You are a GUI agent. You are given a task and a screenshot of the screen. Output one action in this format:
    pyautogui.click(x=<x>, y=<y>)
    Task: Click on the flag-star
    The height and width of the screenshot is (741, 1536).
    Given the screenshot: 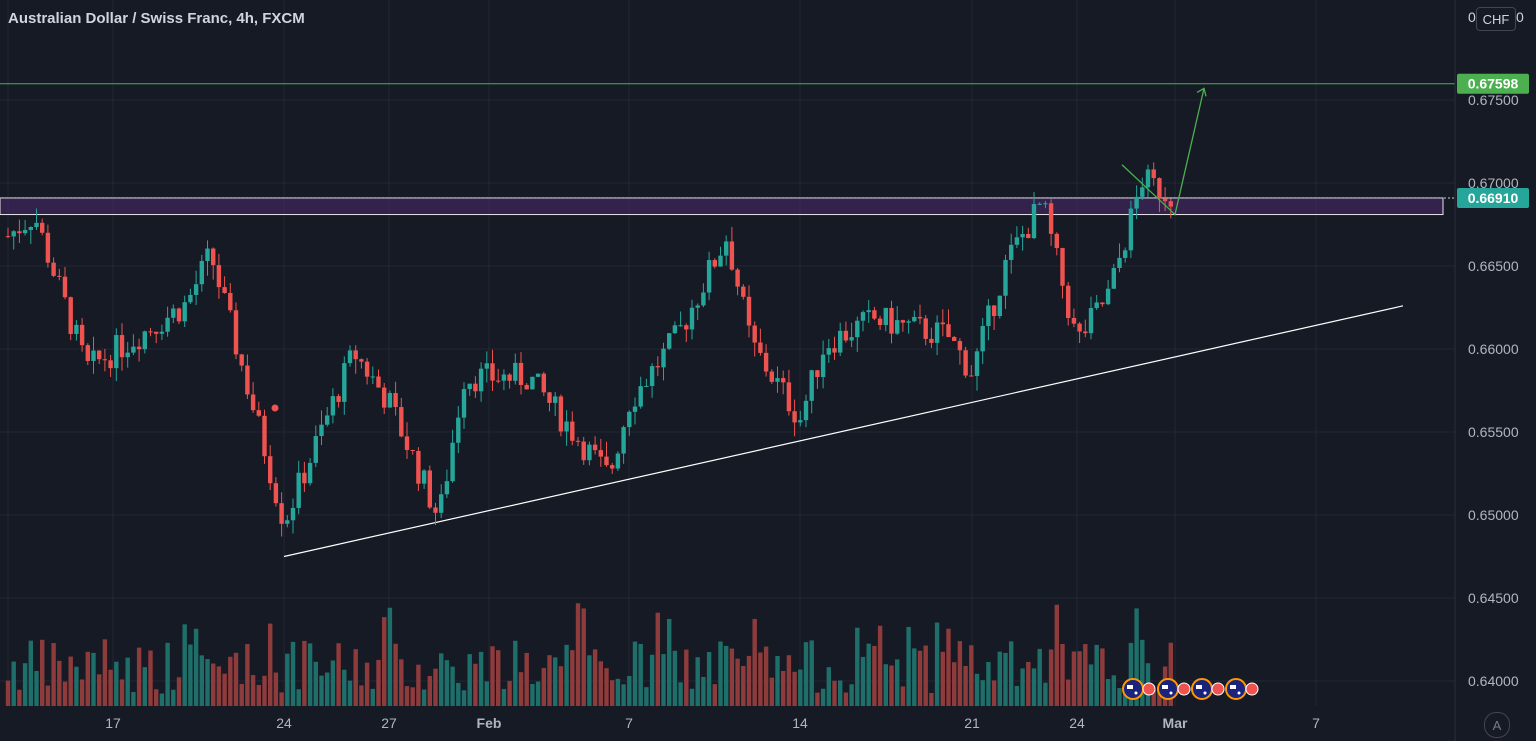 What is the action you would take?
    pyautogui.click(x=1136, y=693)
    